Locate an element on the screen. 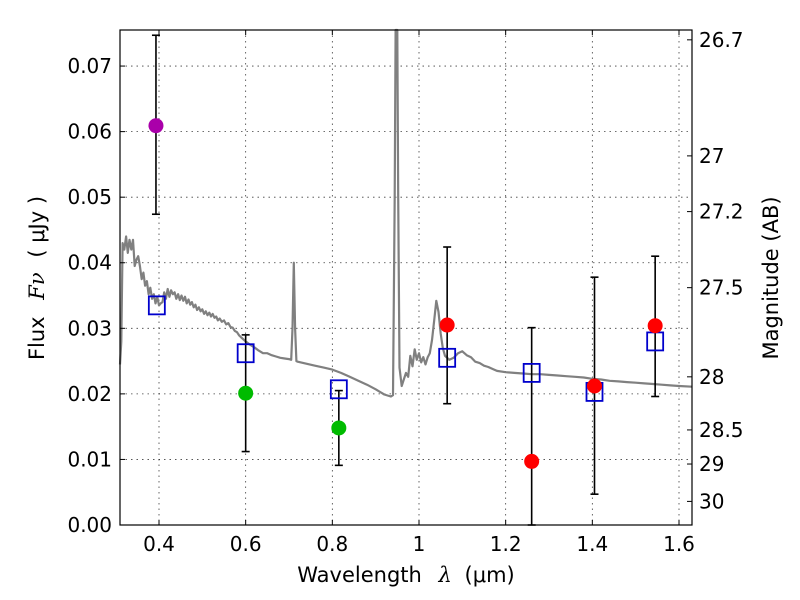  x-axis-symbol: λ is located at coordinates (445, 575).